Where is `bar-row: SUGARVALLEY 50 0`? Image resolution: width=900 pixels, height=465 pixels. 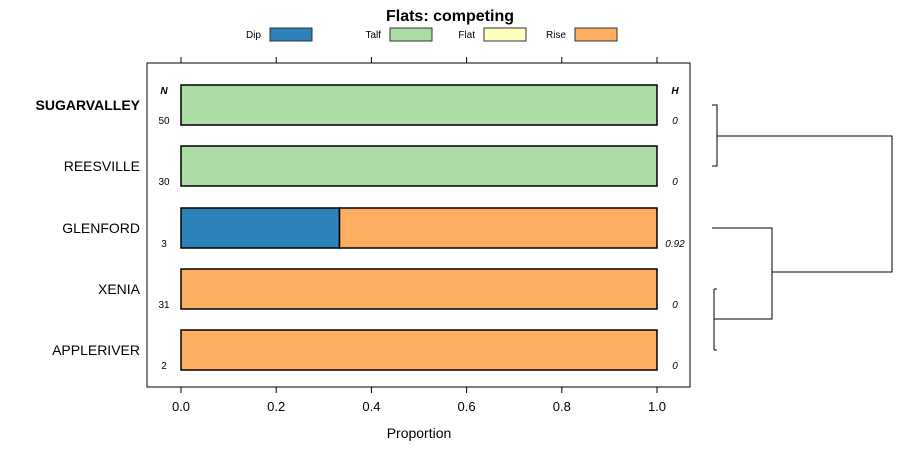 bar-row: SUGARVALLEY 50 0 is located at coordinates (357, 105).